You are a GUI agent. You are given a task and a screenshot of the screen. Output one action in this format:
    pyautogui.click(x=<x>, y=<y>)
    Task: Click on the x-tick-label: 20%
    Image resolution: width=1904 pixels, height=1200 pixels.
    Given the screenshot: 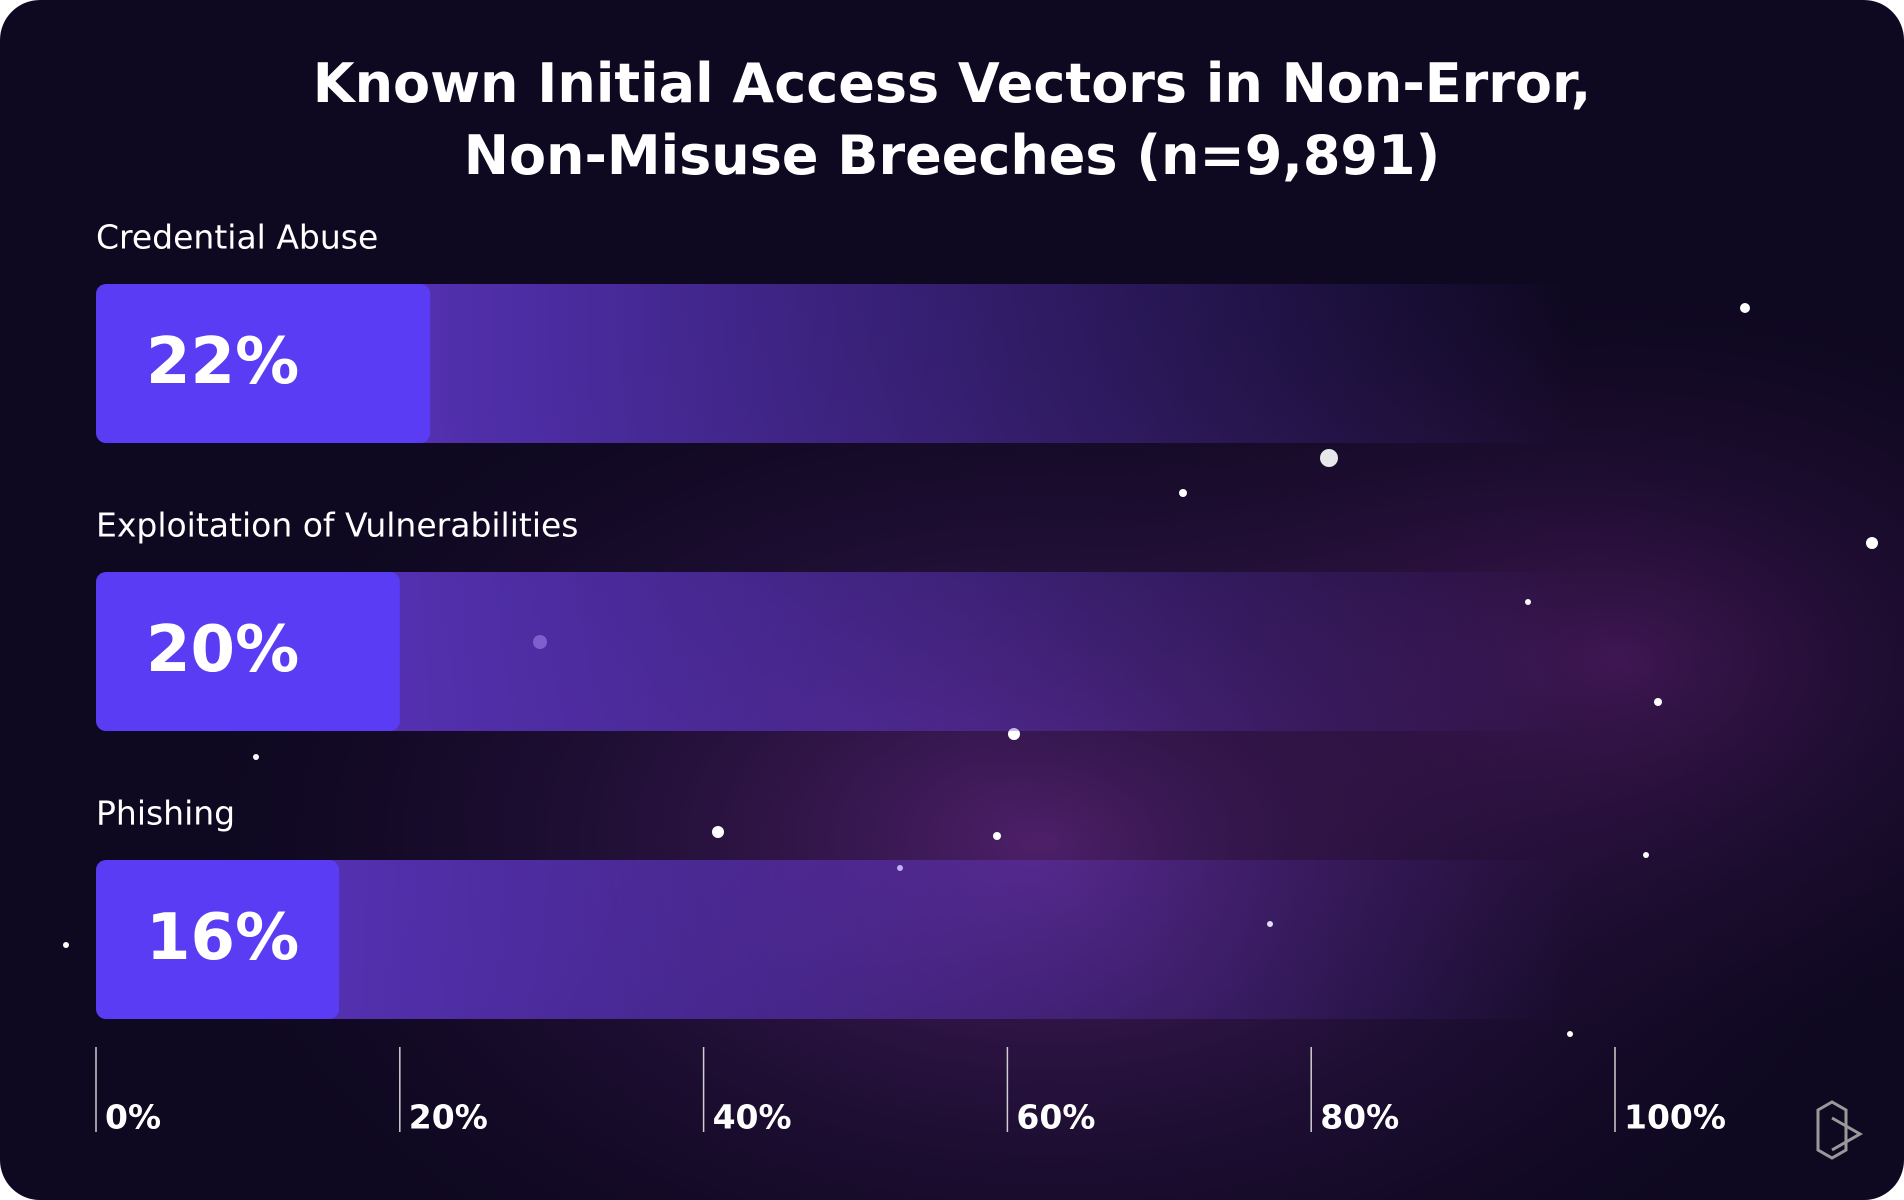 What is the action you would take?
    pyautogui.click(x=448, y=1117)
    